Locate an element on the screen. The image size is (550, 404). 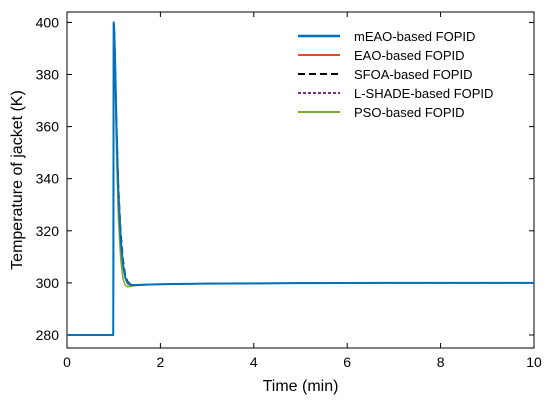
x-tick-label: 8 is located at coordinates (441, 362).